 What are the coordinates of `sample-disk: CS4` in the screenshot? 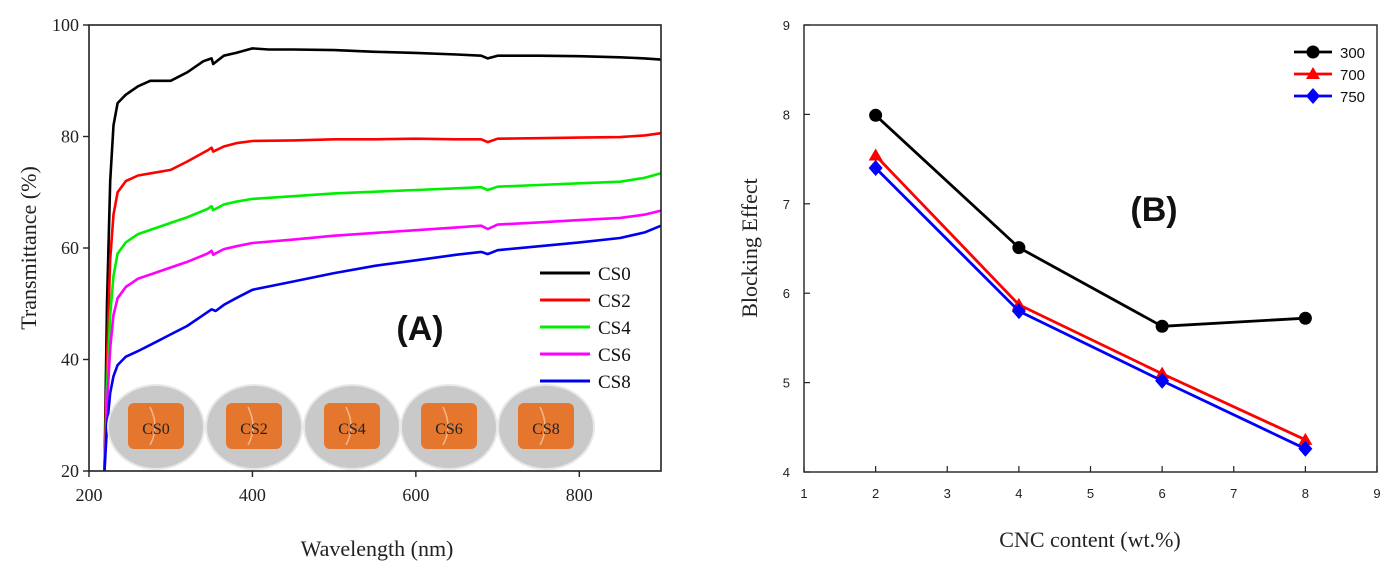 It's located at (352, 427).